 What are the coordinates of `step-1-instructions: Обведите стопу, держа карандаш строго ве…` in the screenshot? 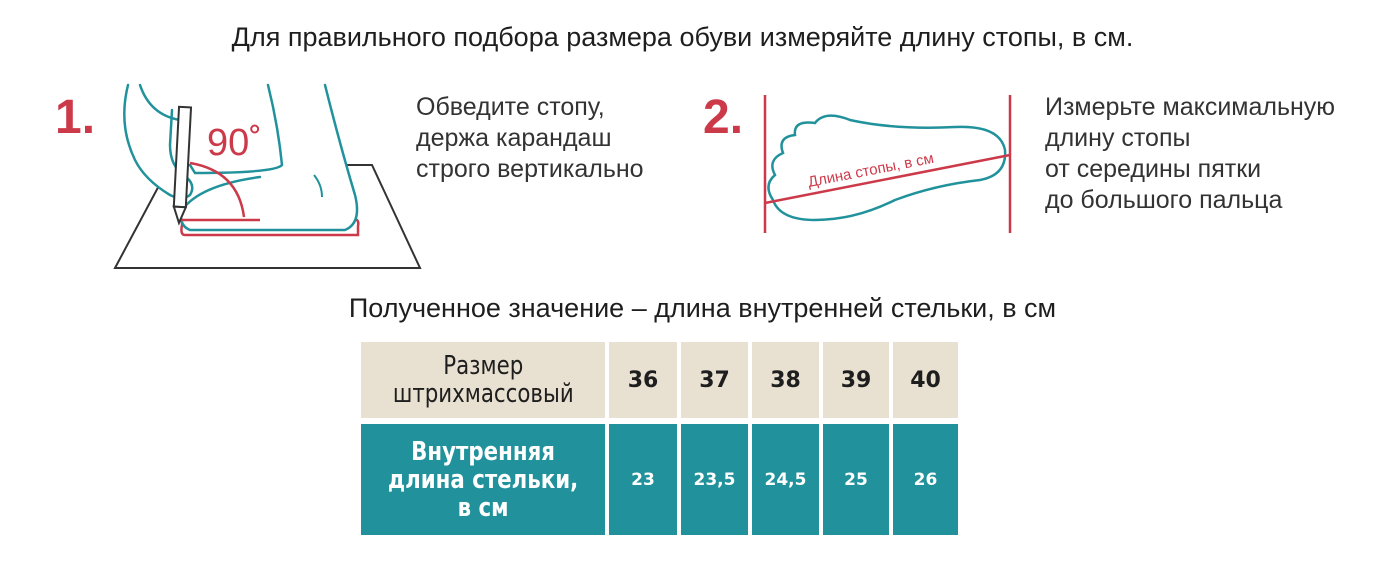 It's located at (530, 138).